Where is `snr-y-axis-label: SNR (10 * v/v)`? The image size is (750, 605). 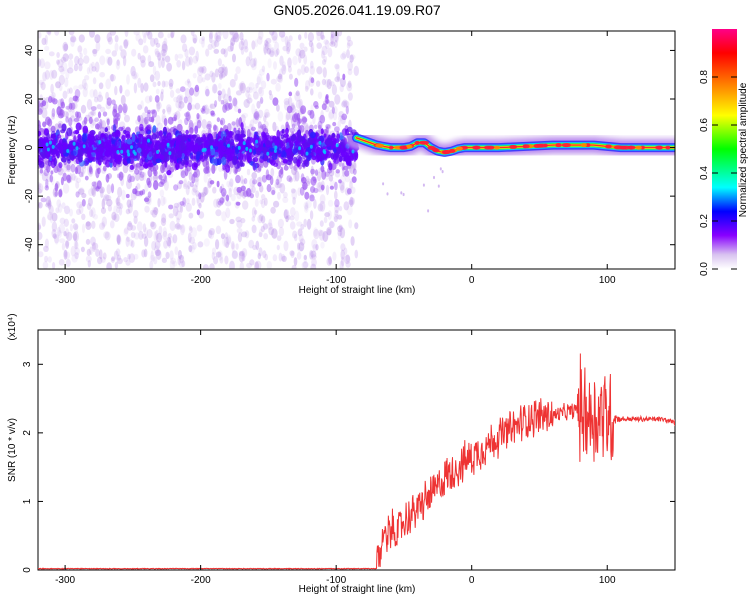 snr-y-axis-label: SNR (10 * v/v) is located at coordinates (12, 450).